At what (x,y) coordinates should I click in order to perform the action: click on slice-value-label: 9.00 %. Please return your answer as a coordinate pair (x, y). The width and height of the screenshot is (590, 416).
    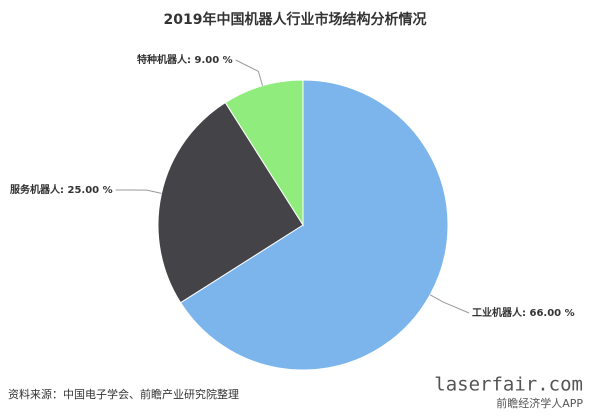
    Looking at the image, I should click on (213, 60).